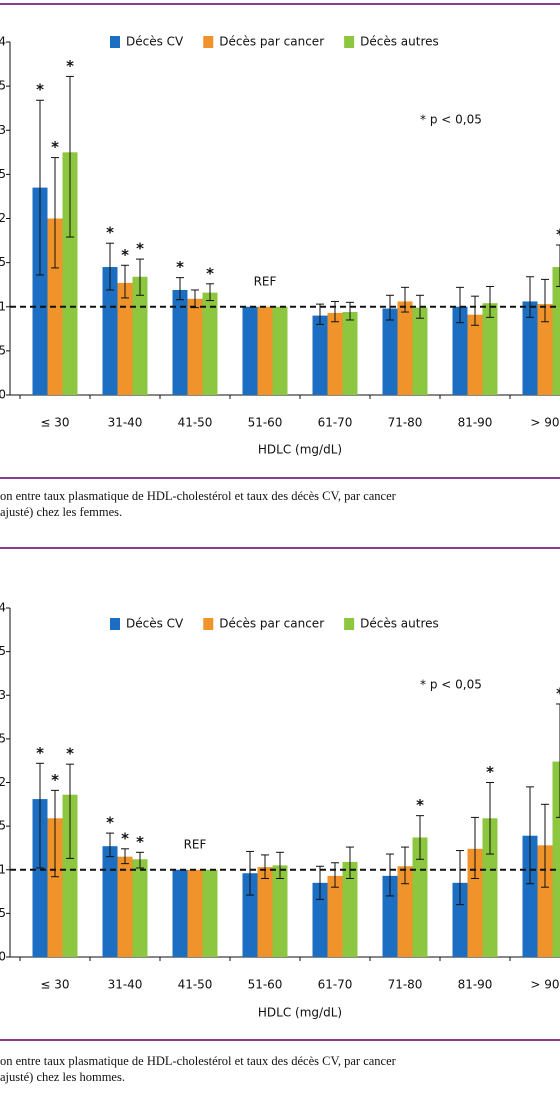 This screenshot has height=1120, width=560. I want to click on caption: ajusté) chez les hommes., so click(62, 1077).